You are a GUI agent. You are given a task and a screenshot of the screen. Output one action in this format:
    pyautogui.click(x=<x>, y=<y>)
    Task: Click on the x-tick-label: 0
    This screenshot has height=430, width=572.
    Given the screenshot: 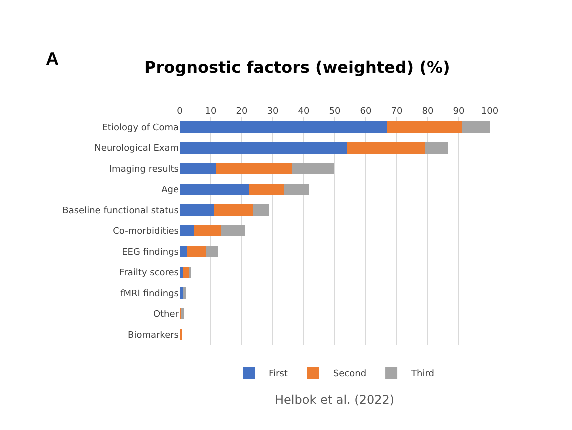 What is the action you would take?
    pyautogui.click(x=180, y=112)
    